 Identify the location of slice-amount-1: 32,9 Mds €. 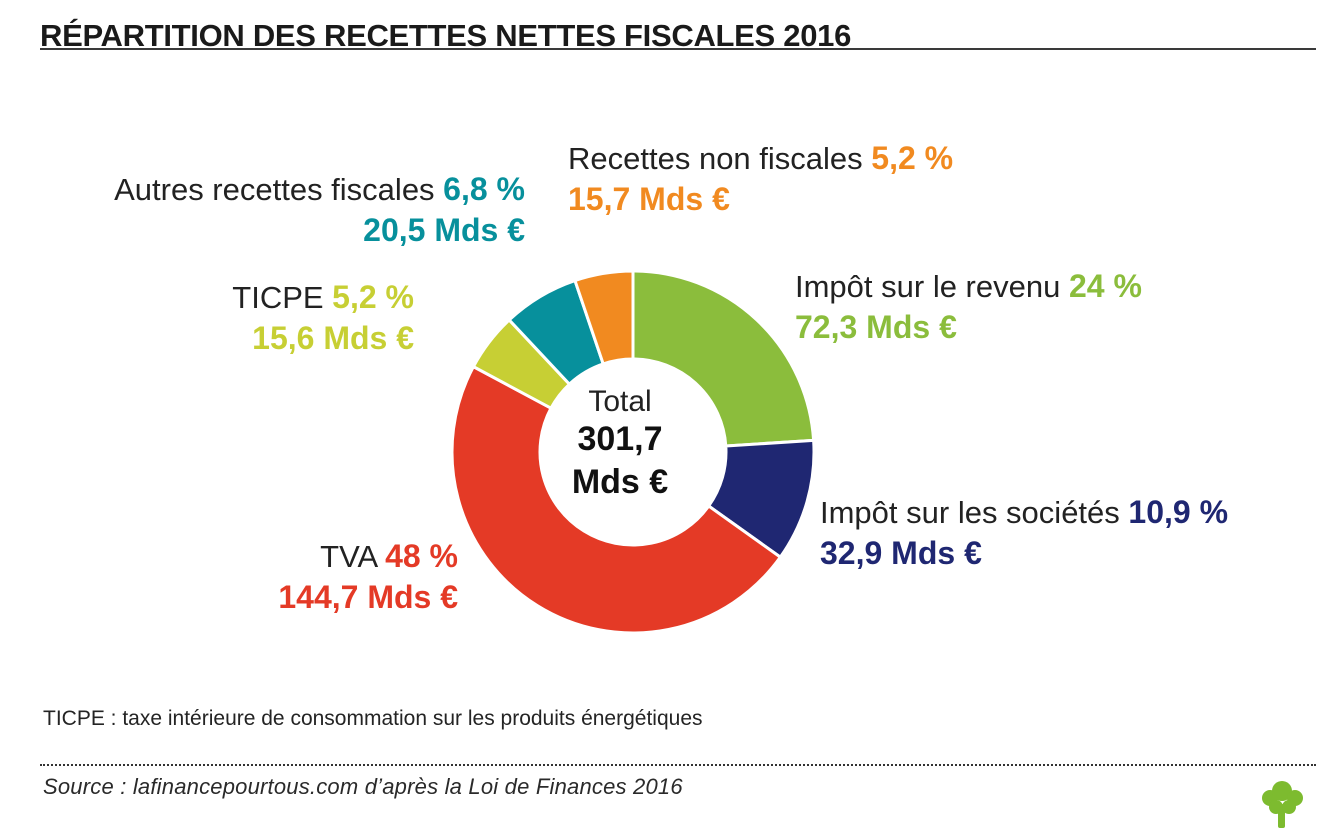
(901, 553).